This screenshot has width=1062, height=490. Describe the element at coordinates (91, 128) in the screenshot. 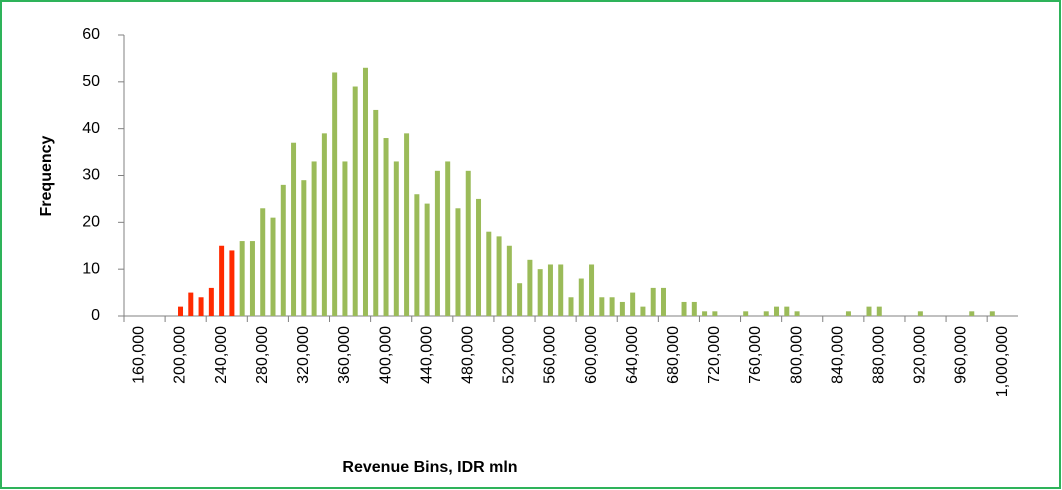

I see `y-tick-label: 40` at that location.